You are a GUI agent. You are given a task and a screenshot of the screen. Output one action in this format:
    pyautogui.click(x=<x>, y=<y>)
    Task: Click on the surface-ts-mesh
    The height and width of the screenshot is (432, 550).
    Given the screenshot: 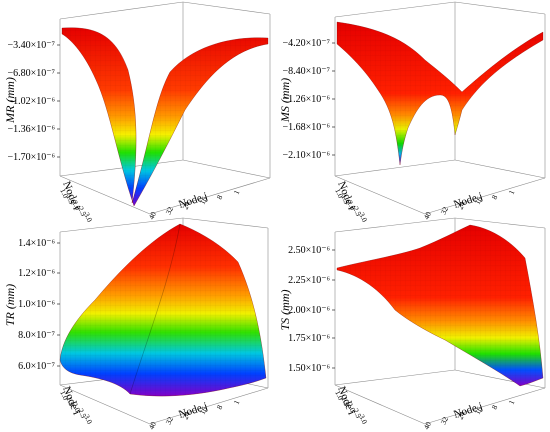 What is the action you would take?
    pyautogui.click(x=440, y=305)
    